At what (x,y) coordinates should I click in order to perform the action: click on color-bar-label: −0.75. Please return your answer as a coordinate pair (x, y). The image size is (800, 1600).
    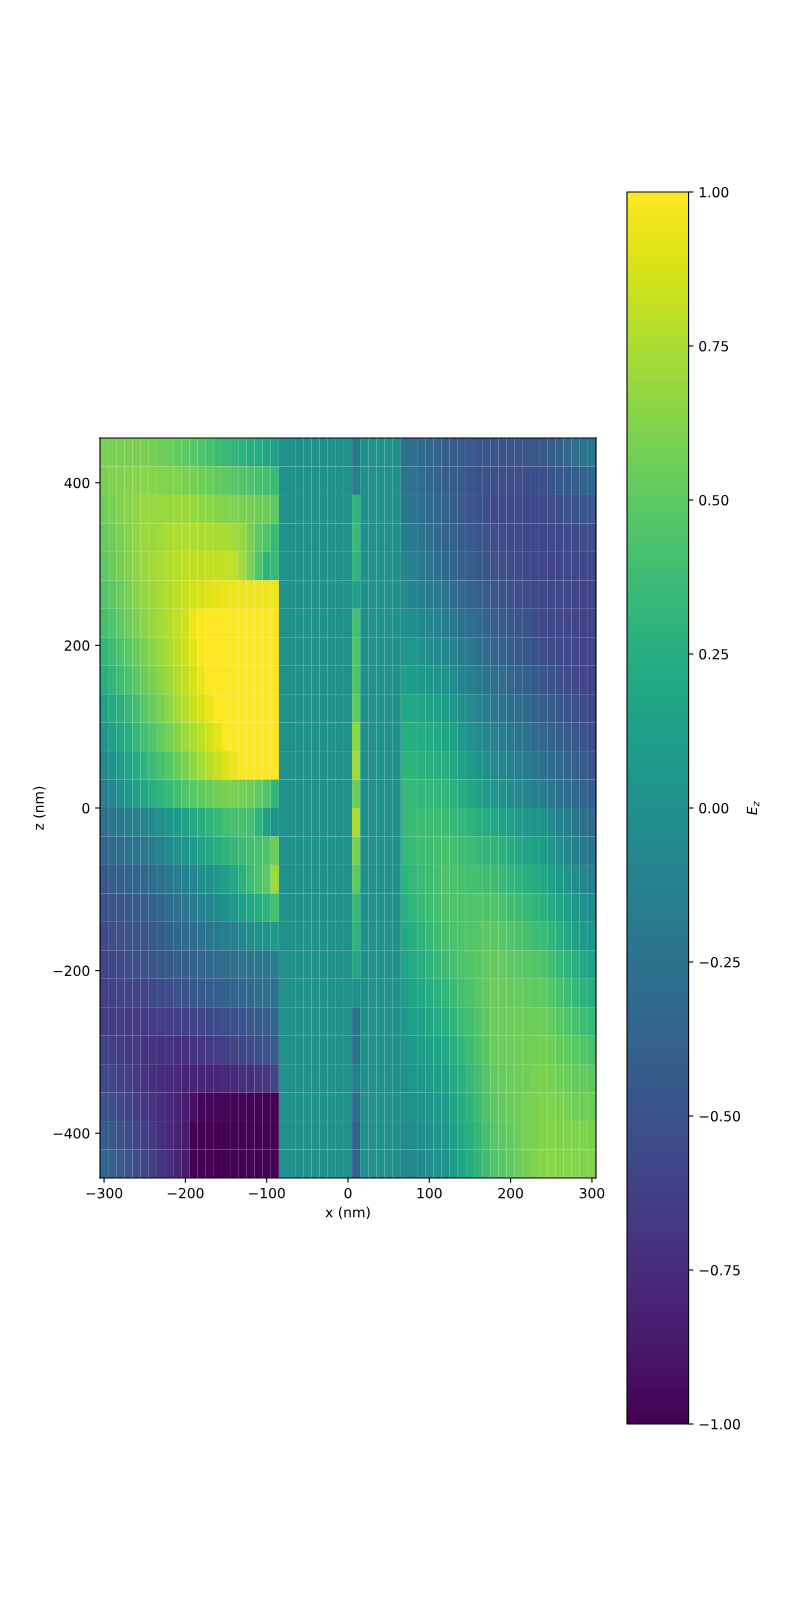
    Looking at the image, I should click on (719, 1270).